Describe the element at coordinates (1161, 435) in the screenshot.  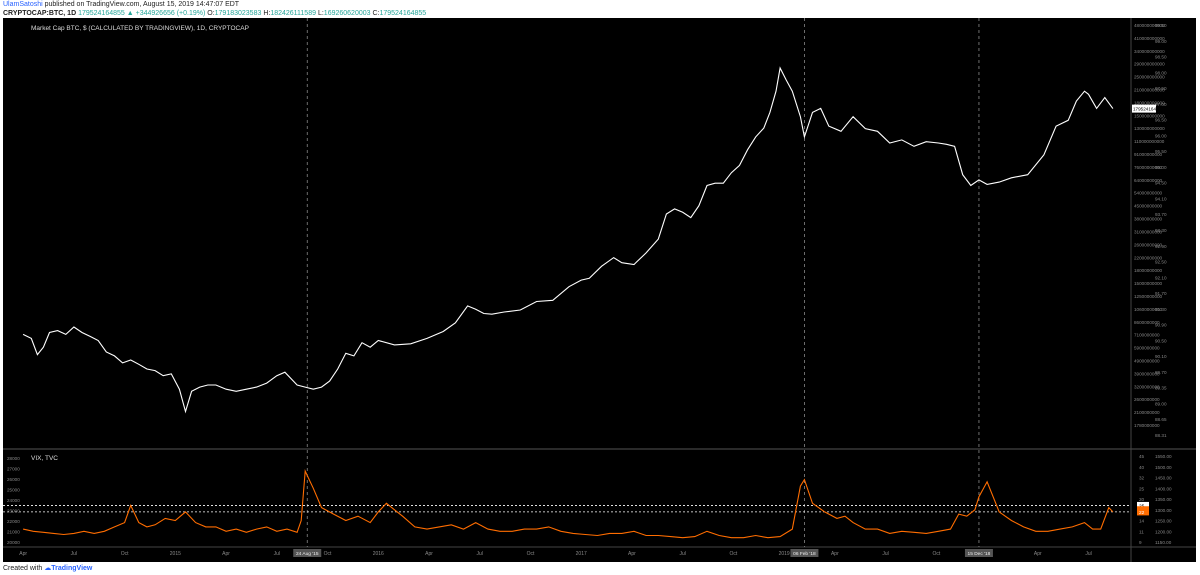
I see `main-y-tick-label-secondary: 88.31` at that location.